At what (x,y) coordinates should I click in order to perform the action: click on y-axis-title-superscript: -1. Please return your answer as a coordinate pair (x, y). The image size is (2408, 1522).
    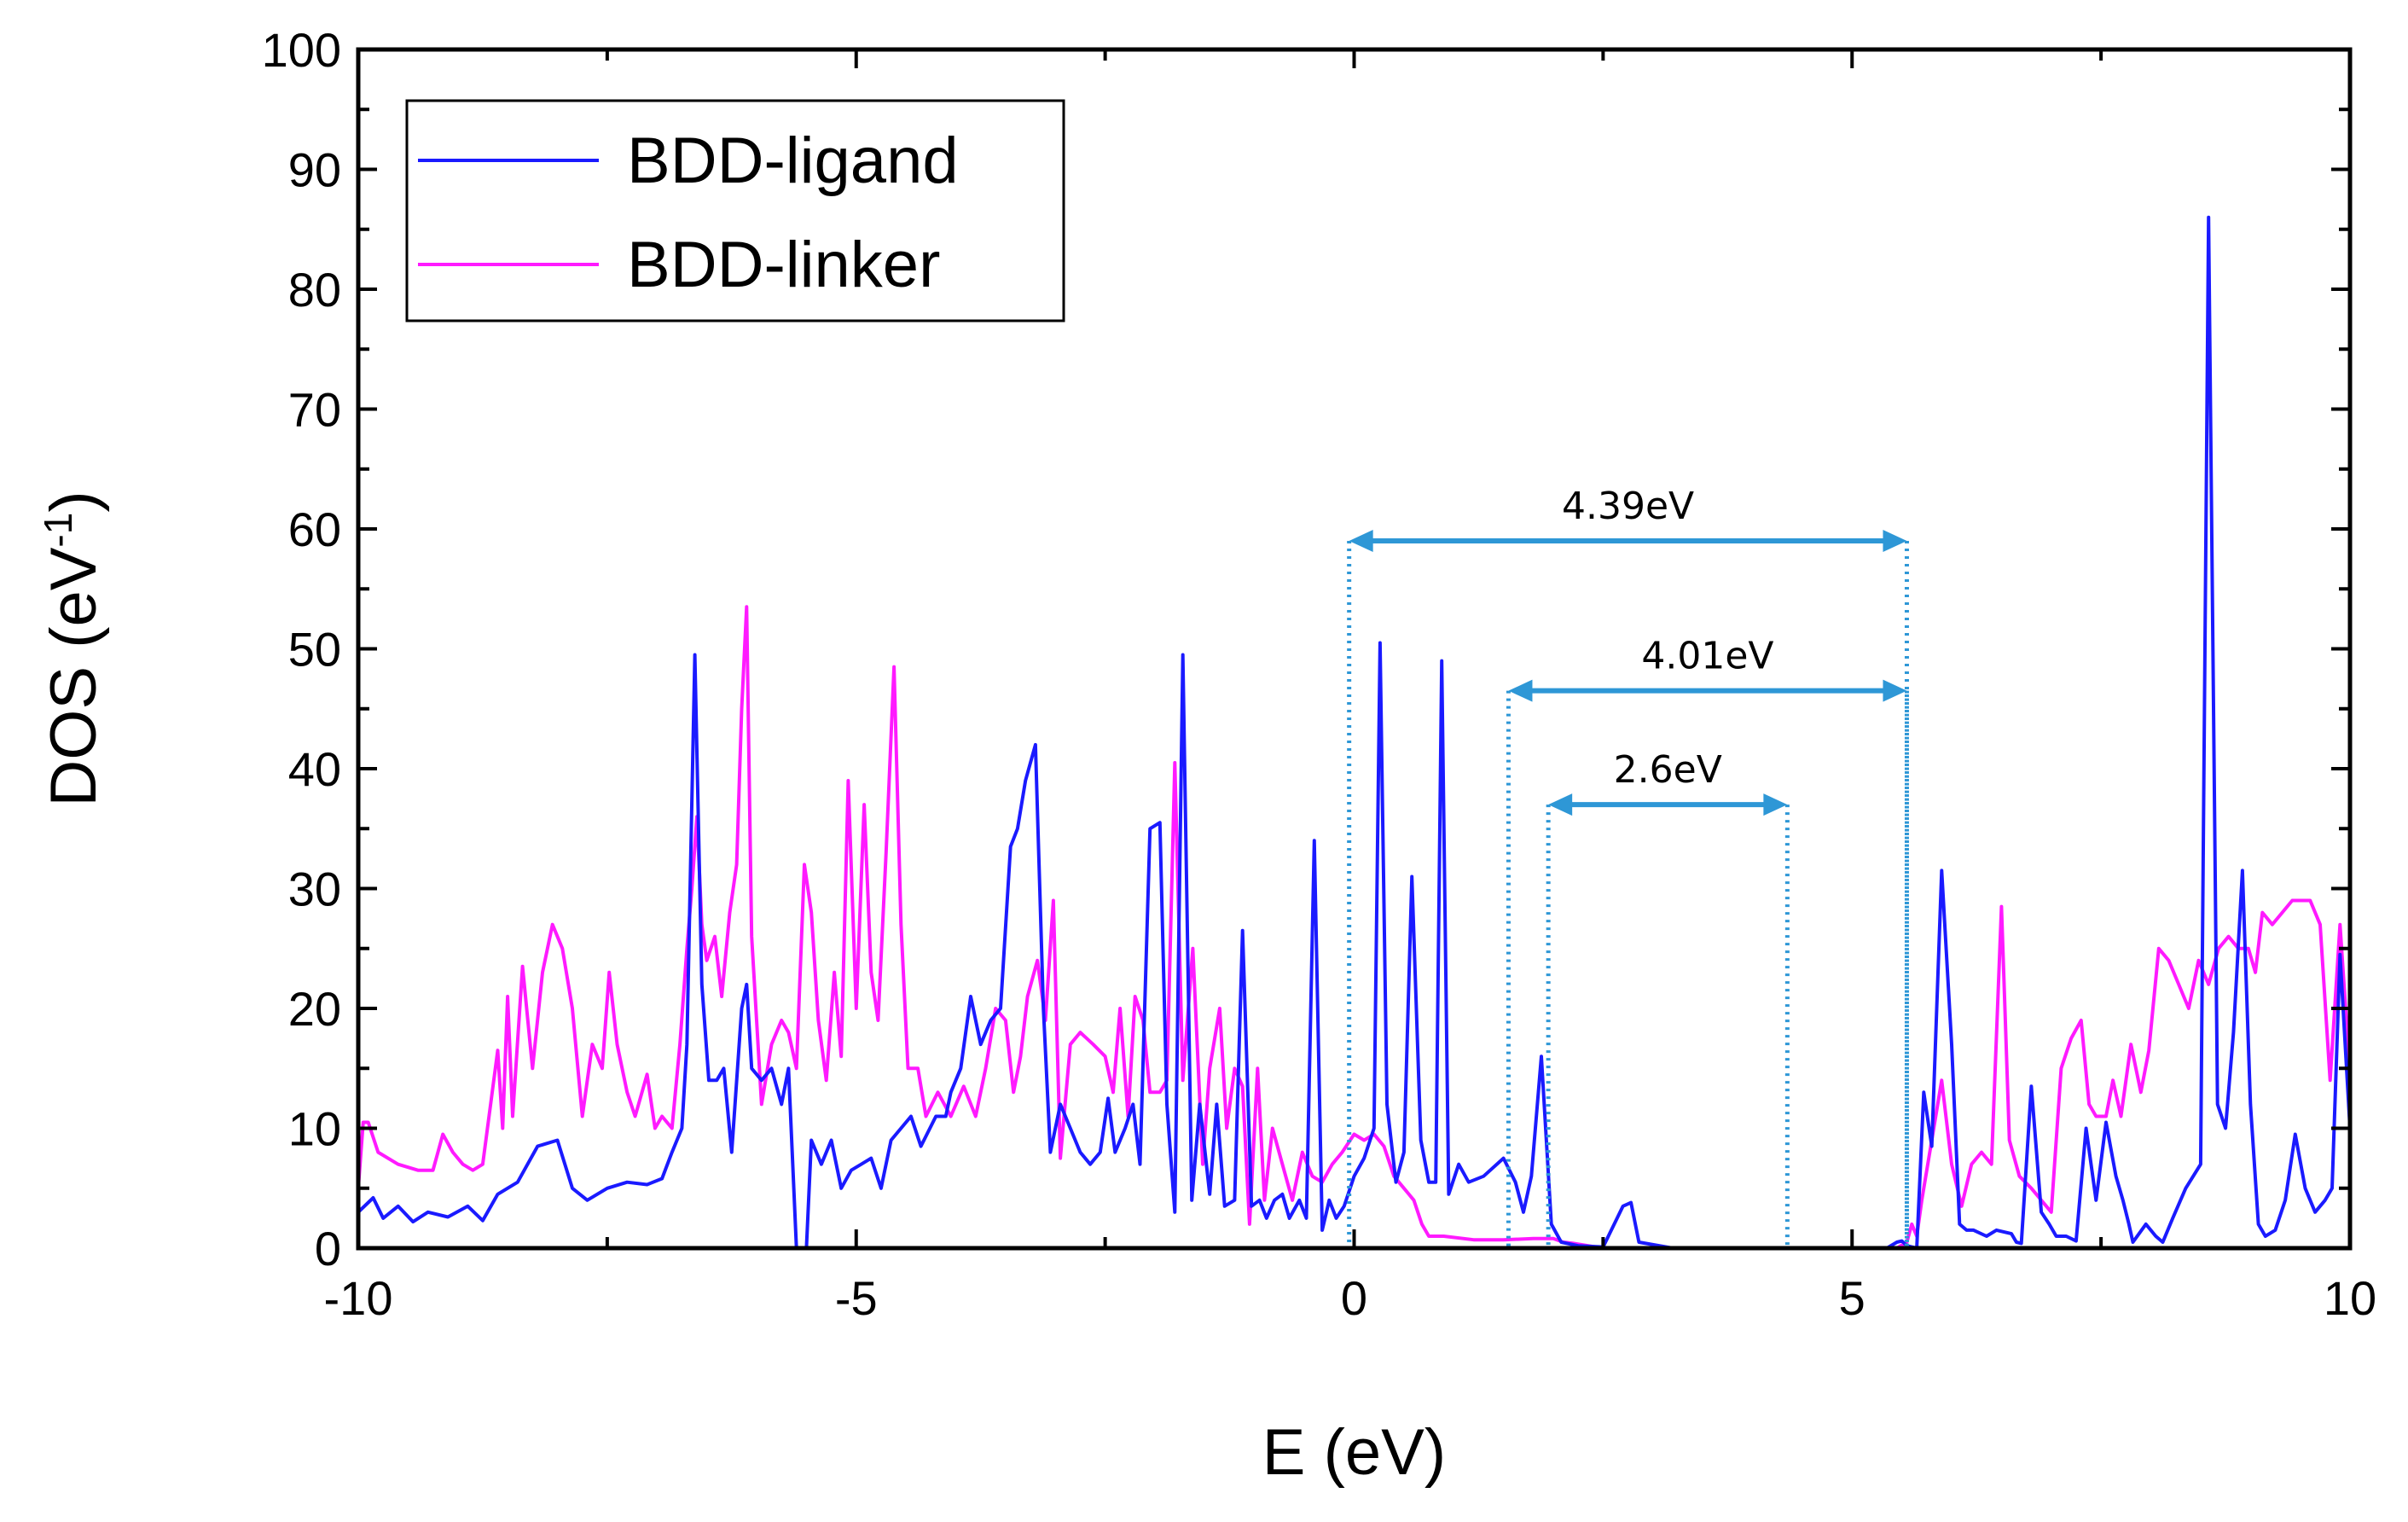
    Looking at the image, I should click on (58, 530).